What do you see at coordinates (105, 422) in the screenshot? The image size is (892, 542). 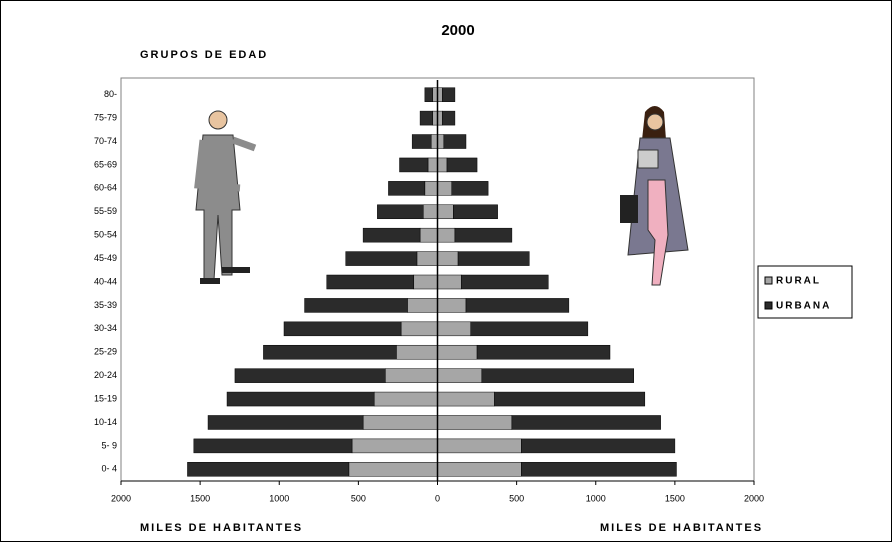 I see `y-tick-label: 10-14` at bounding box center [105, 422].